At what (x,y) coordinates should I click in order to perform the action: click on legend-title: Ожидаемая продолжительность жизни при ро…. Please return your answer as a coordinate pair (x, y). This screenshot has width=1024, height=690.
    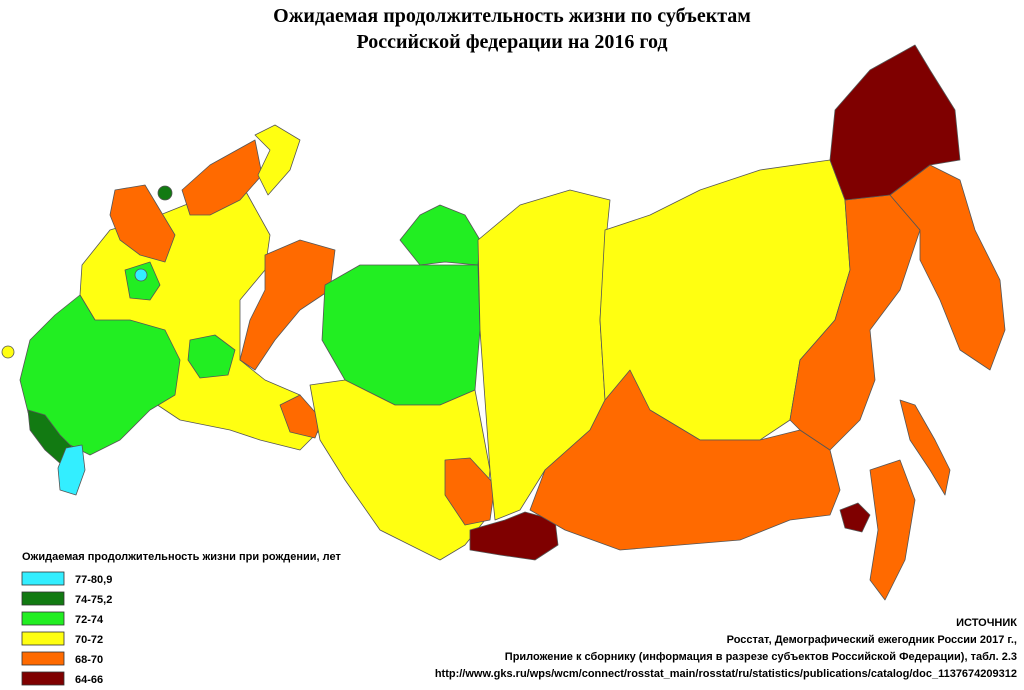
    Looking at the image, I should click on (181, 557).